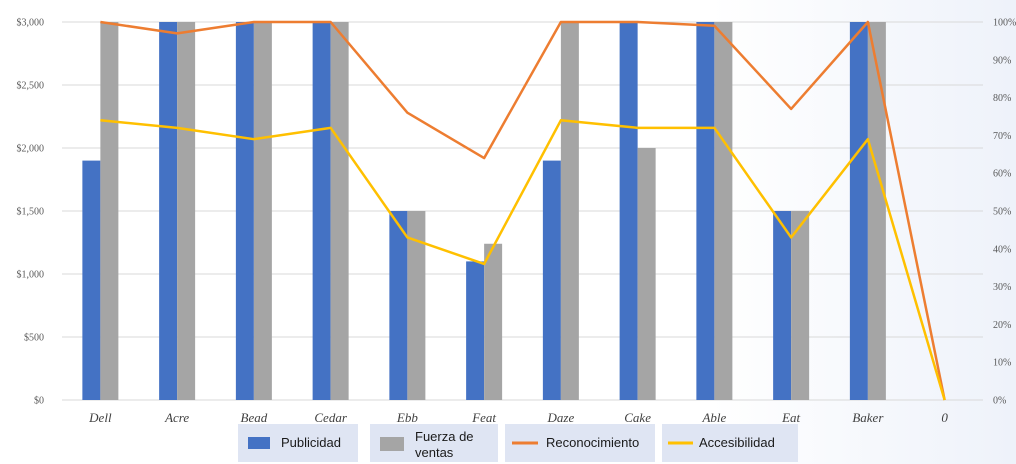 The width and height of the screenshot is (1016, 464). I want to click on x-tick-label: Acre, so click(176, 417).